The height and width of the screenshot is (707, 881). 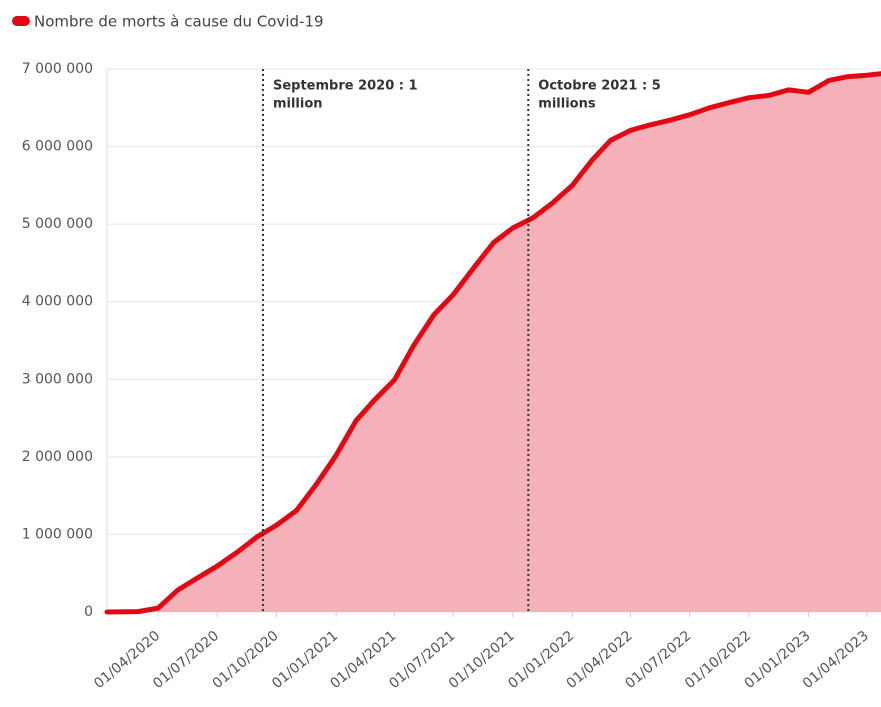 I want to click on y-tick-label: 2 000 000, so click(x=57, y=457).